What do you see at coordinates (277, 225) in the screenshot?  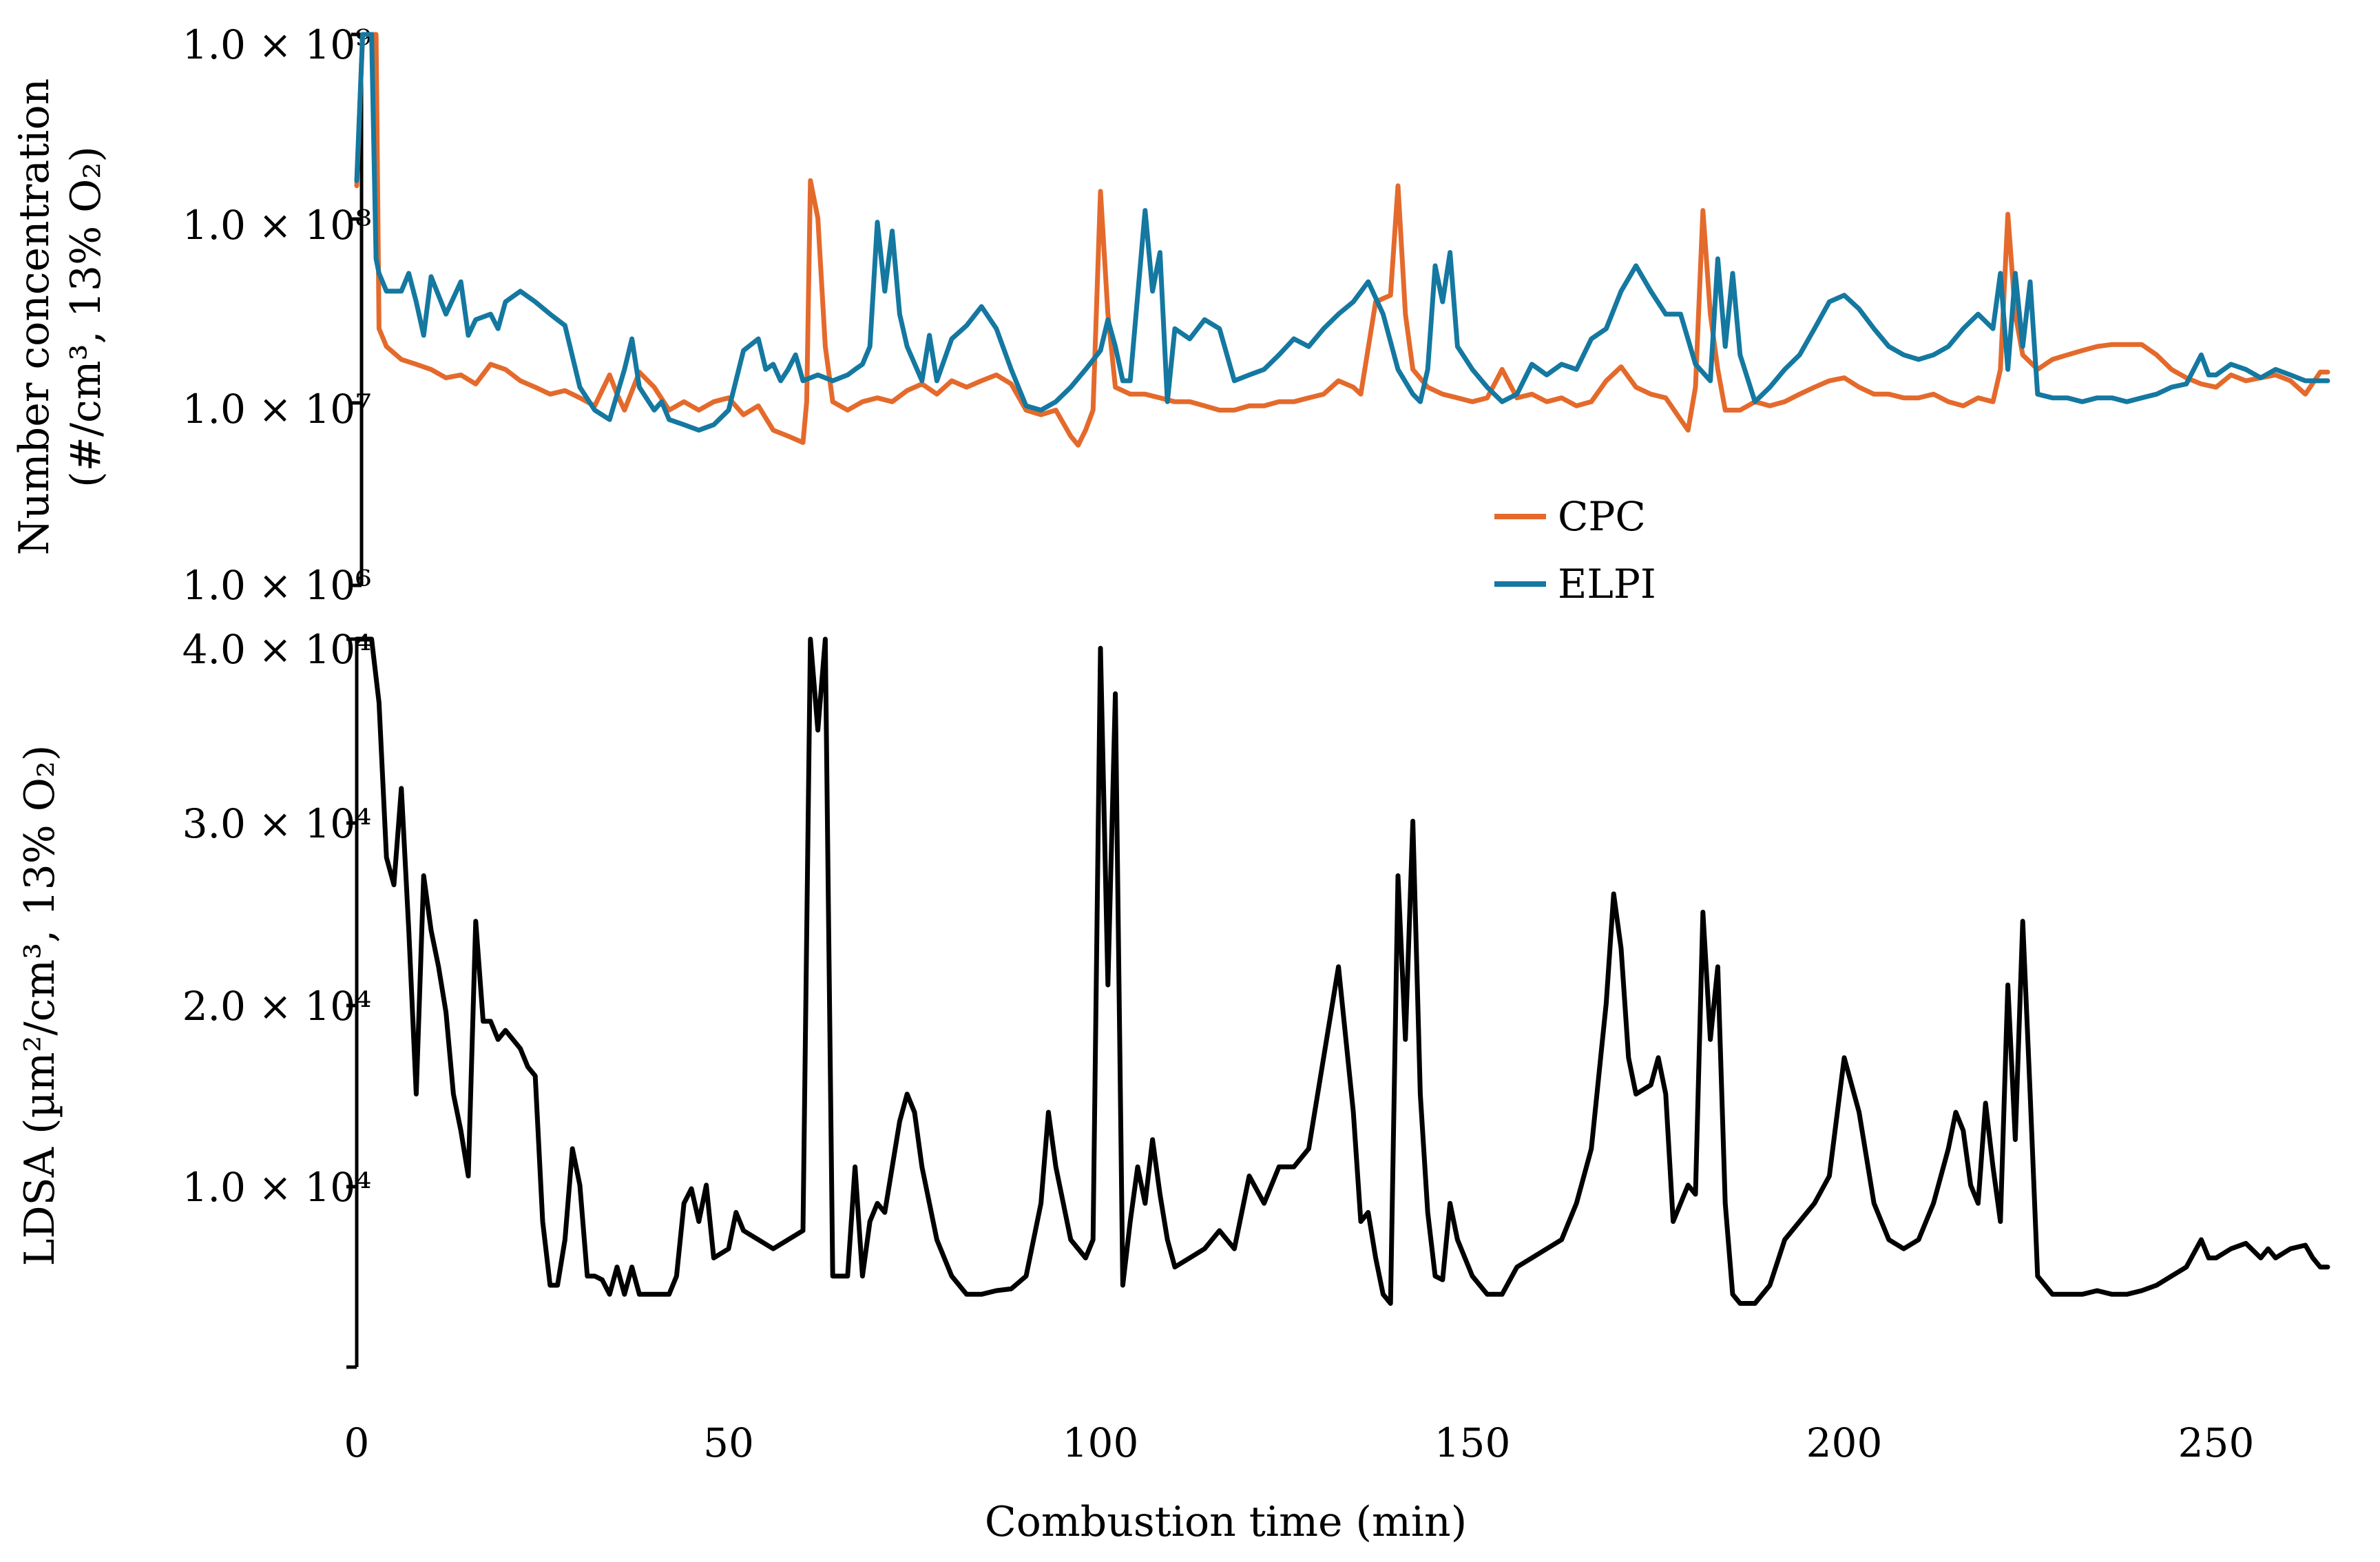 I see `top-y-tick-label: 1.0 × 10⁸` at bounding box center [277, 225].